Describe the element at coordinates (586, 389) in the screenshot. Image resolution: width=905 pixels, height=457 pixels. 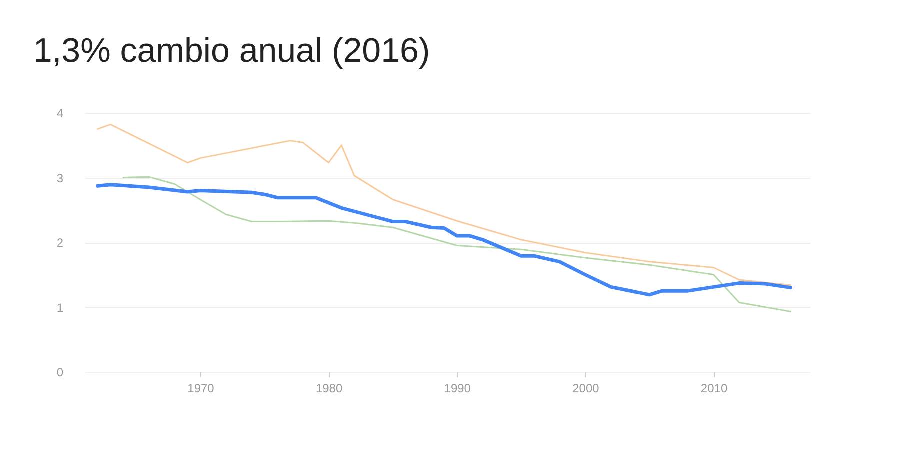
I see `x-tick-label: 2000` at that location.